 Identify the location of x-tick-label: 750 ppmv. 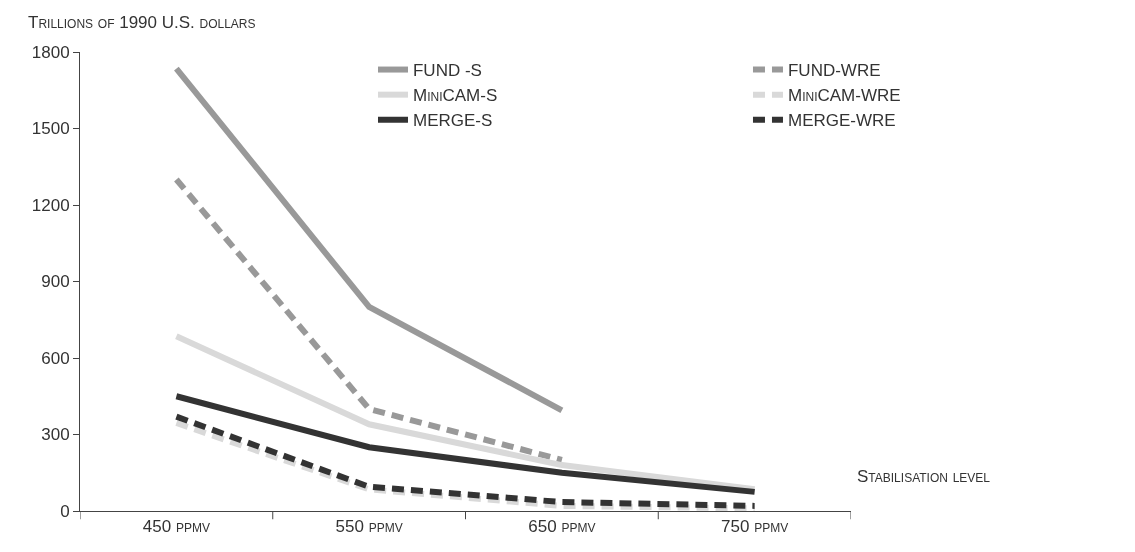
(755, 527).